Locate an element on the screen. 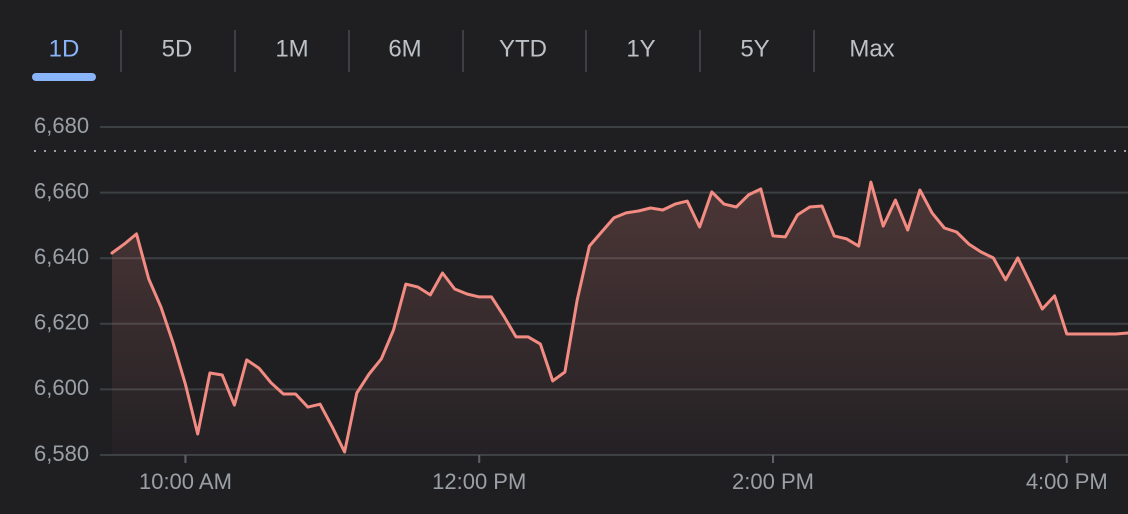 The width and height of the screenshot is (1128, 514). y-tick-label: 6,680 is located at coordinates (61, 125).